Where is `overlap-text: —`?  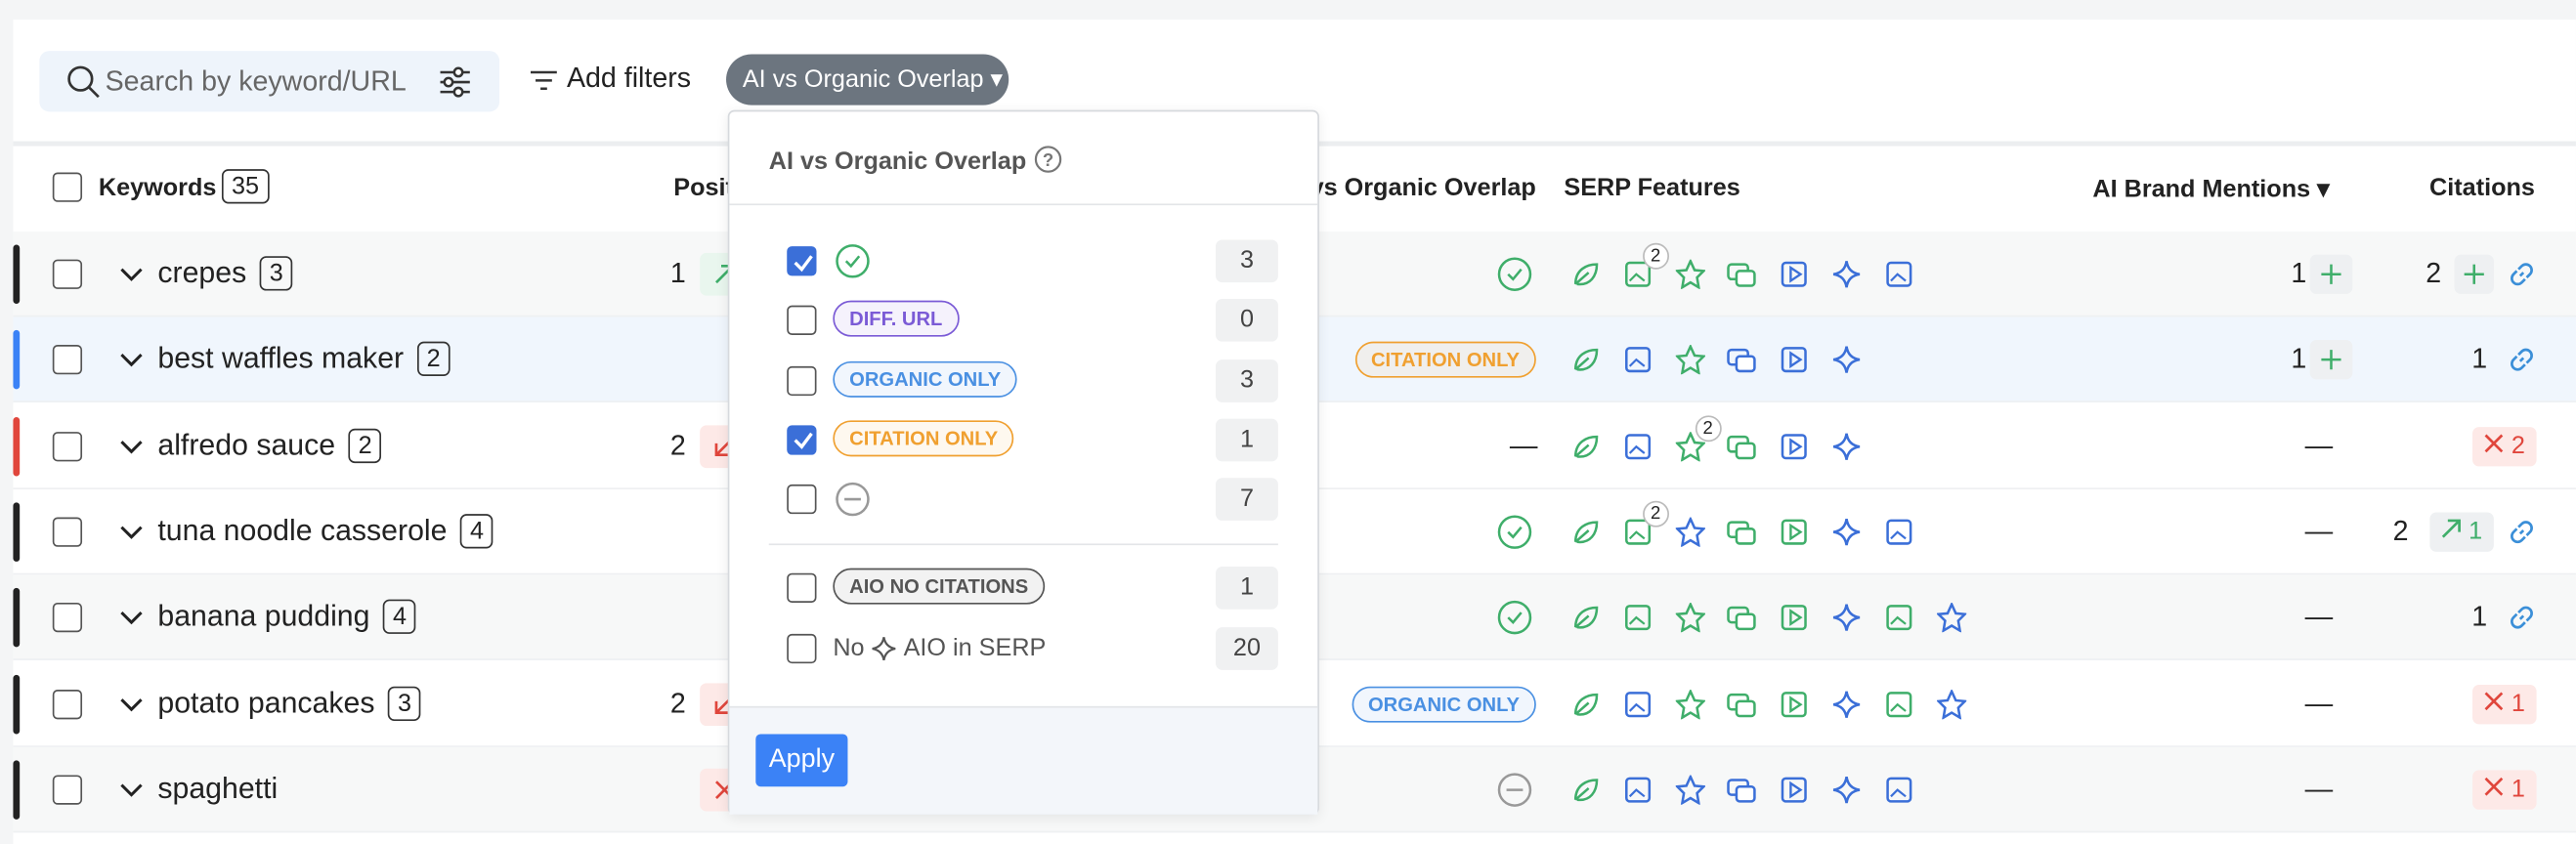 overlap-text: — is located at coordinates (1524, 445).